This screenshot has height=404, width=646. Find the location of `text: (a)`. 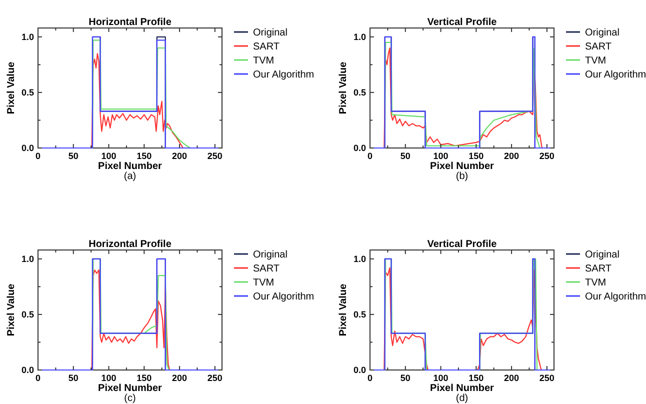

text: (a) is located at coordinates (130, 176).